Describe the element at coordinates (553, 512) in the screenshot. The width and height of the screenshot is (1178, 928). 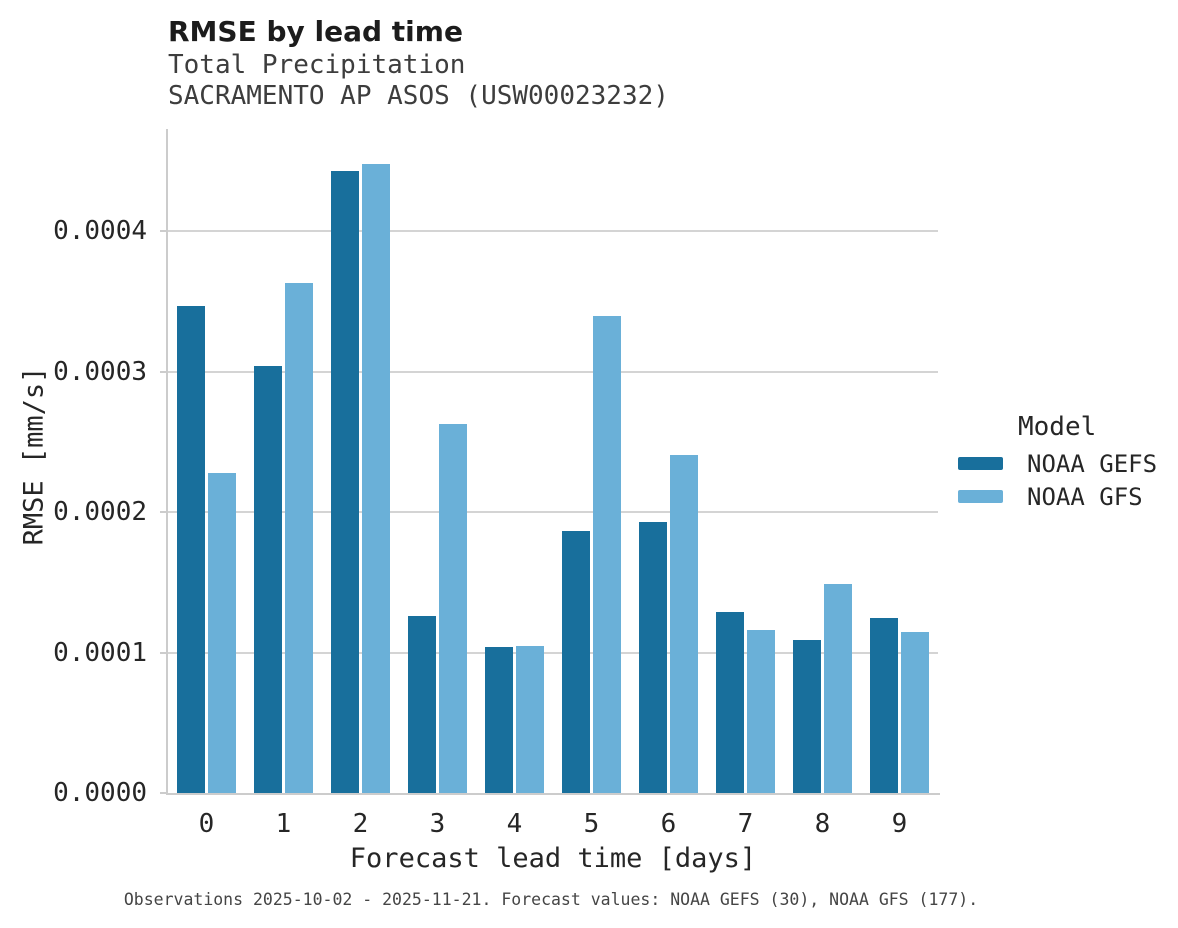
I see `gridline-0.0002` at that location.